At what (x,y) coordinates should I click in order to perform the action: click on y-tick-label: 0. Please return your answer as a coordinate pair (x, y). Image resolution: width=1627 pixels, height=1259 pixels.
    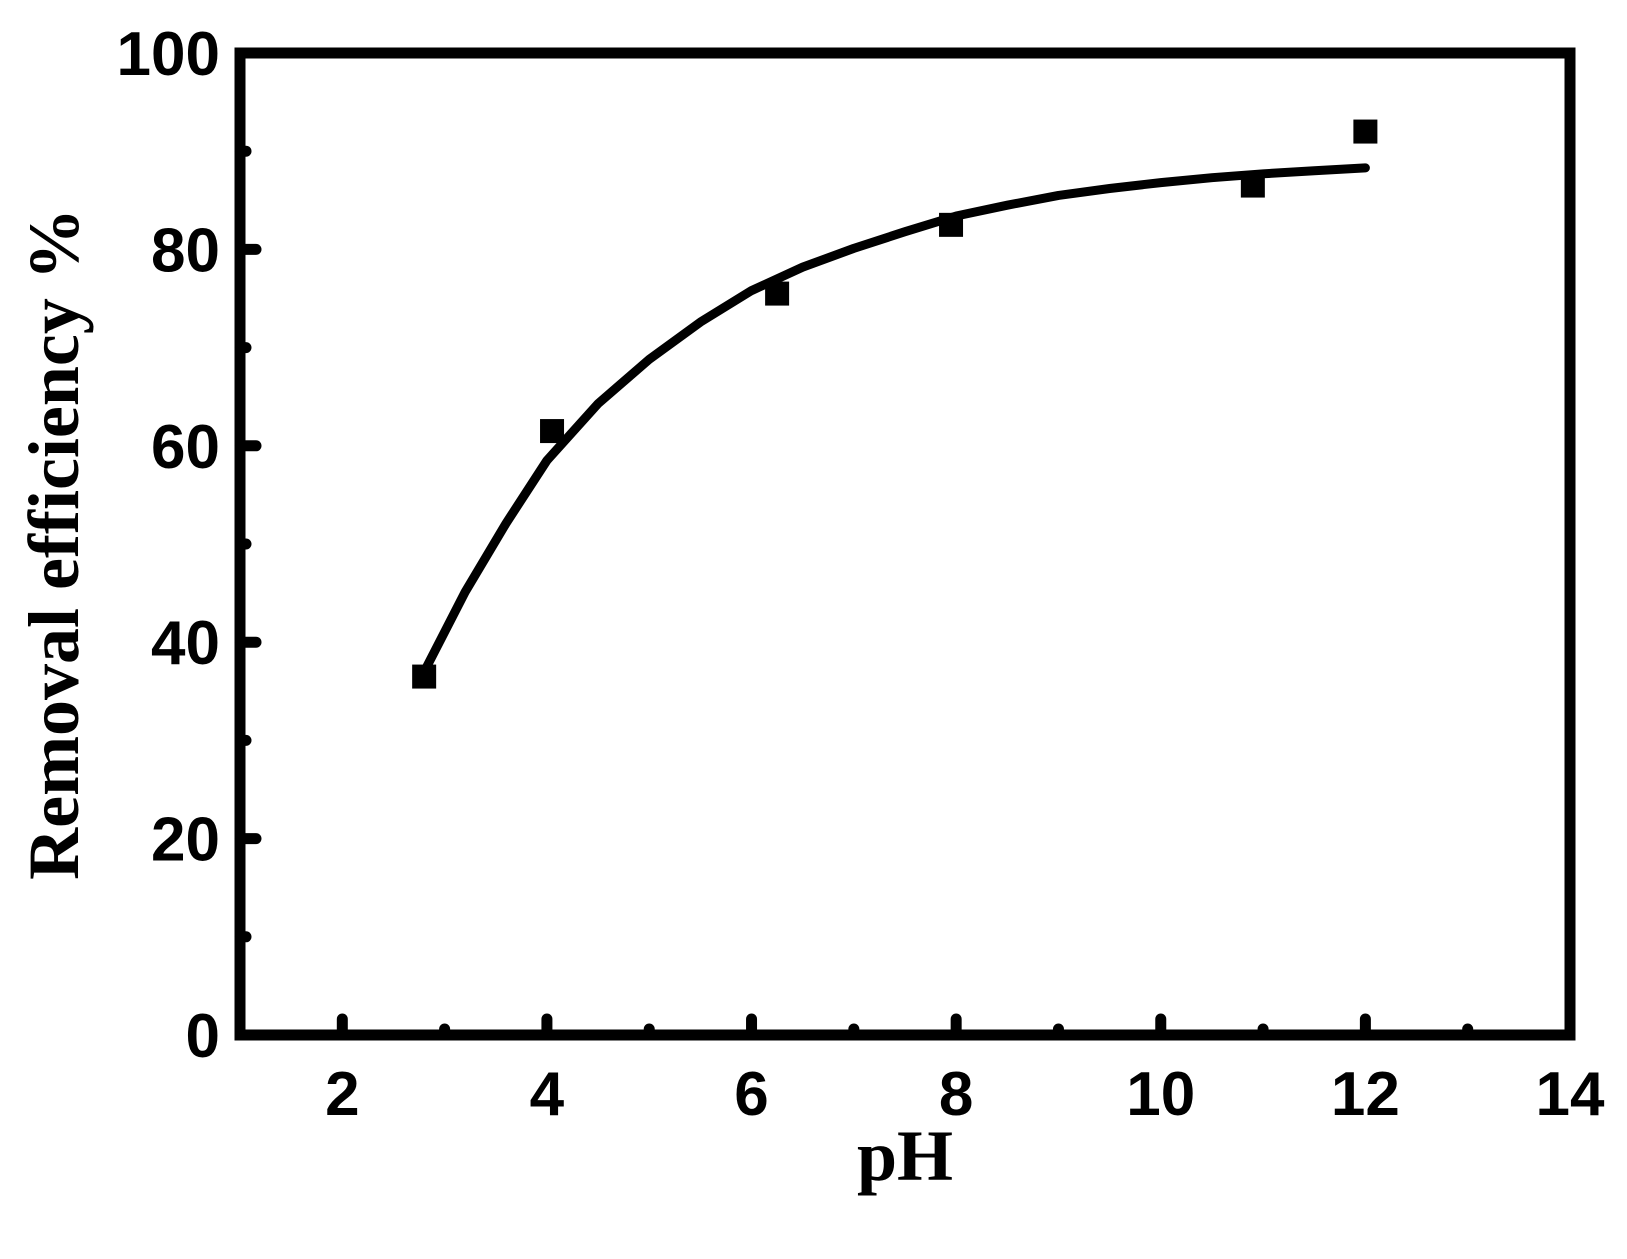
    Looking at the image, I should click on (203, 1036).